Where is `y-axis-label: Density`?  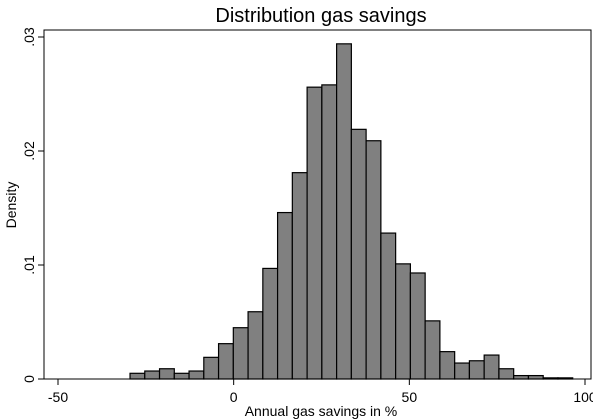
y-axis-label: Density is located at coordinates (11, 205).